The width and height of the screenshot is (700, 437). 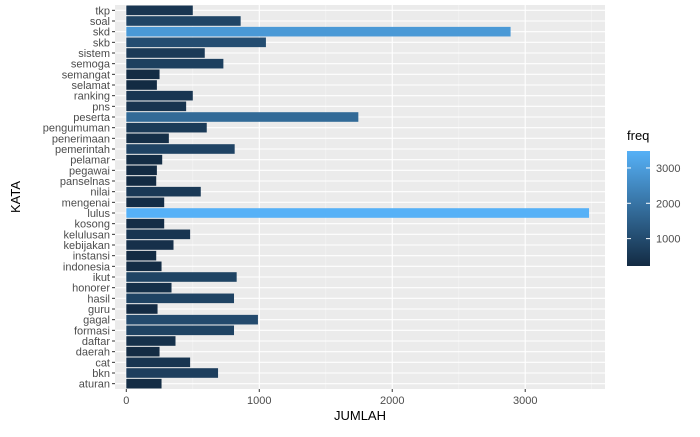 What do you see at coordinates (86, 203) in the screenshot?
I see `y-tick-label: mengenai` at bounding box center [86, 203].